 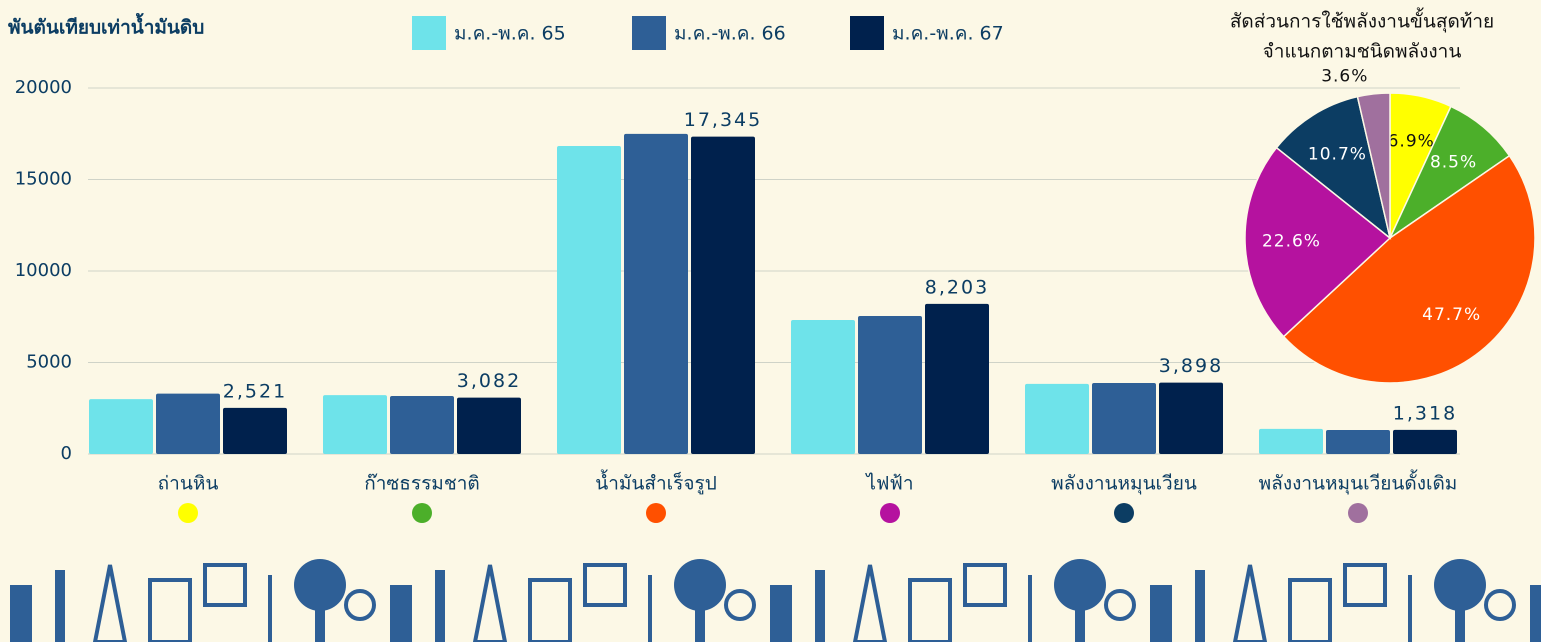 What do you see at coordinates (43, 87) in the screenshot?
I see `y-tick-label: 20000` at bounding box center [43, 87].